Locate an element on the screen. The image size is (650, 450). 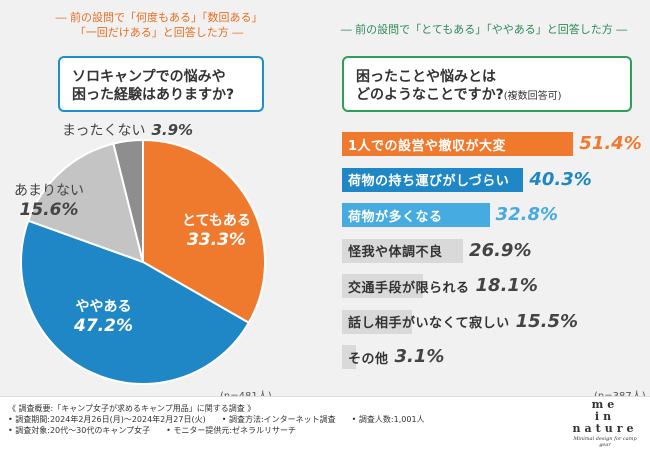
survey-method: • 調査方法:インターネット調査 is located at coordinates (278, 419).